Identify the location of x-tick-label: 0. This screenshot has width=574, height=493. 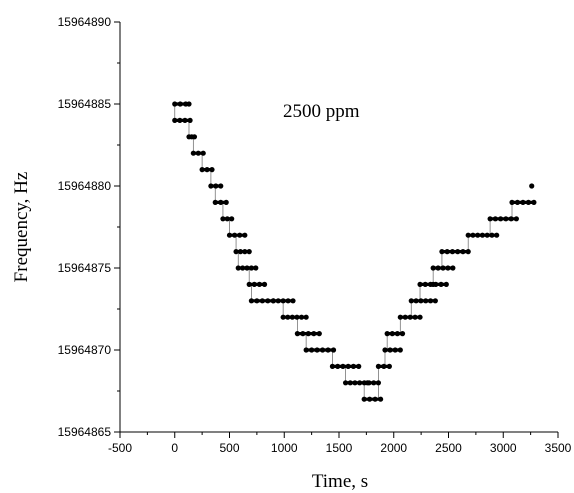
(174, 448).